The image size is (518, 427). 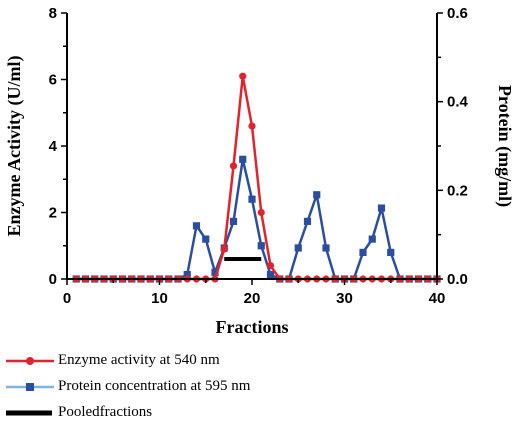 I want to click on left-y-tick-label: 6, so click(x=53, y=80).